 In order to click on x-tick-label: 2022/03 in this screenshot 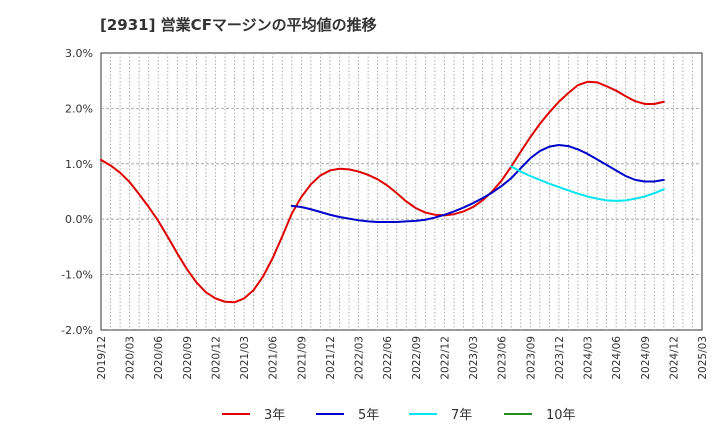, I will do `click(360, 358)`.